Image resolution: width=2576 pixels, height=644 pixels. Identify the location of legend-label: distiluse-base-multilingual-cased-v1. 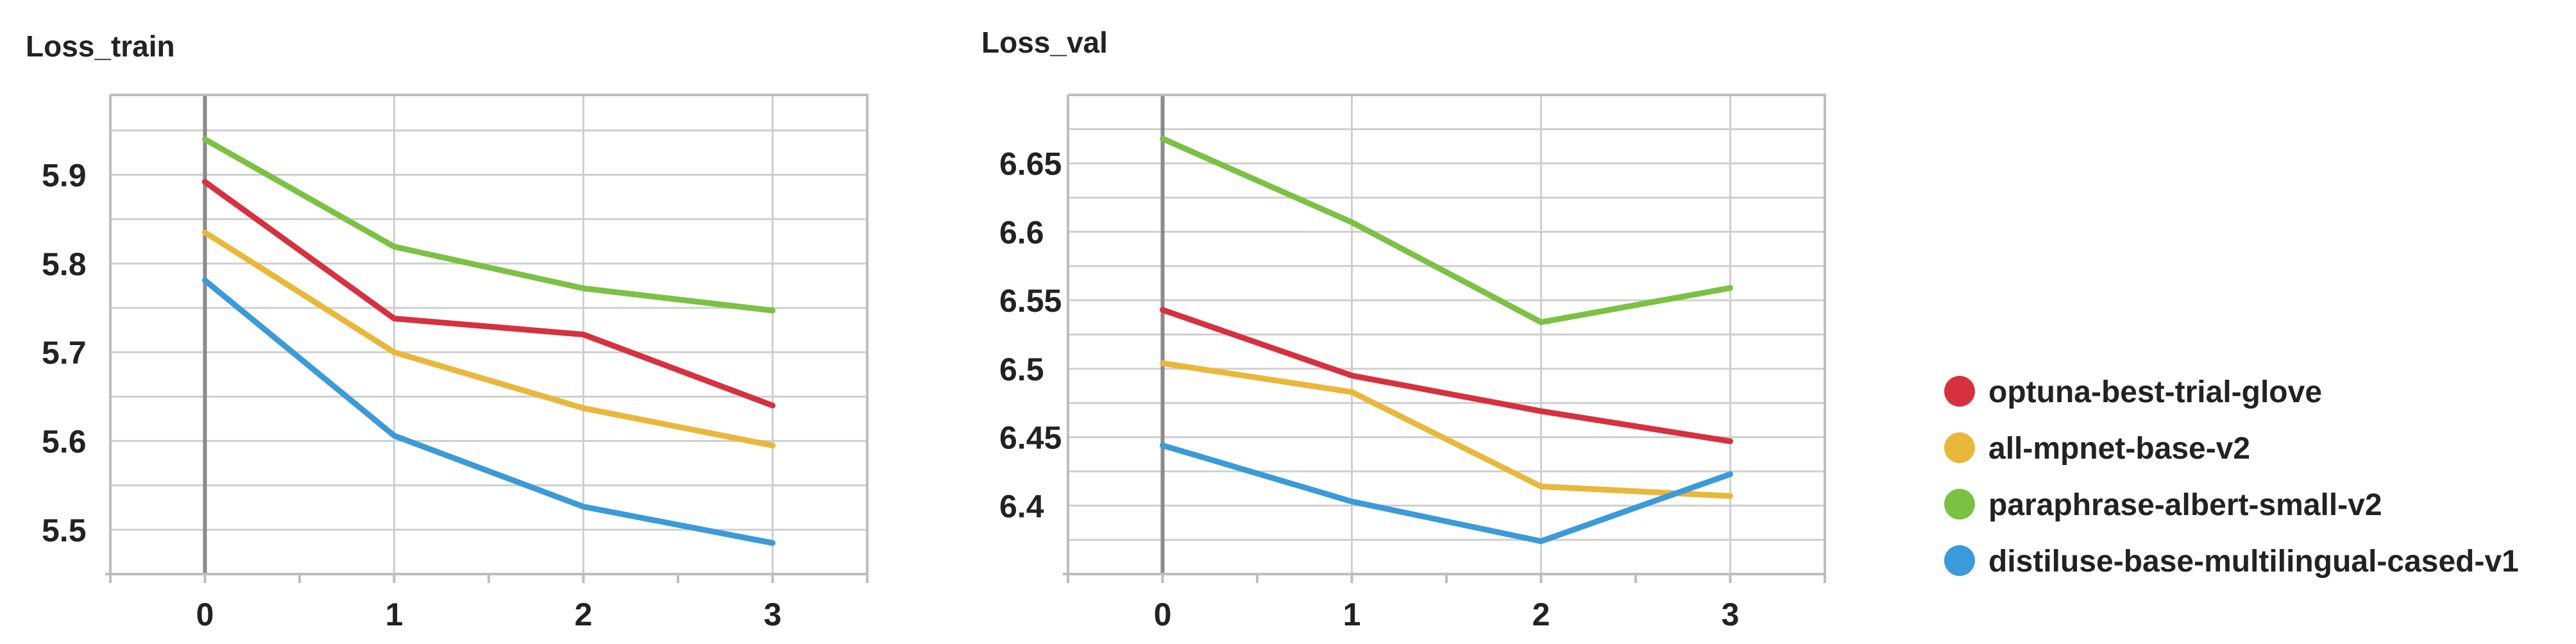
(2253, 562).